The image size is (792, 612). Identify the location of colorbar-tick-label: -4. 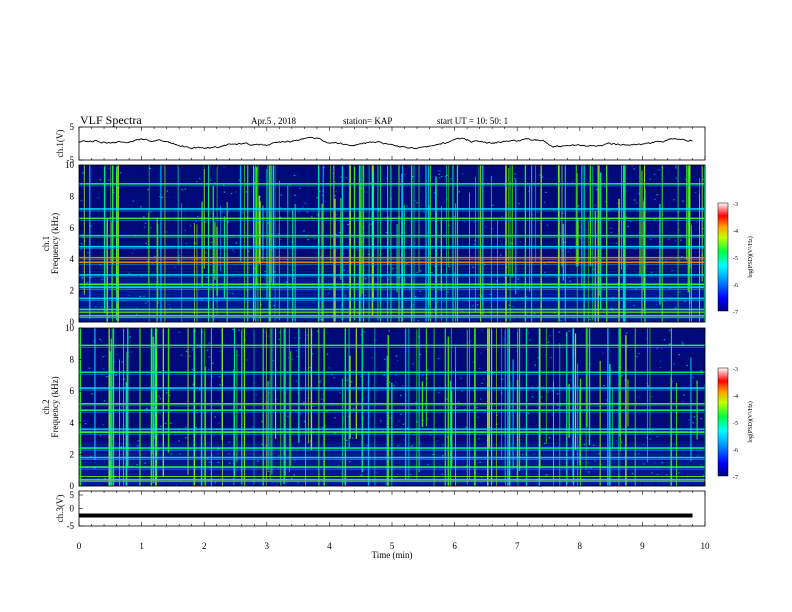
(735, 397).